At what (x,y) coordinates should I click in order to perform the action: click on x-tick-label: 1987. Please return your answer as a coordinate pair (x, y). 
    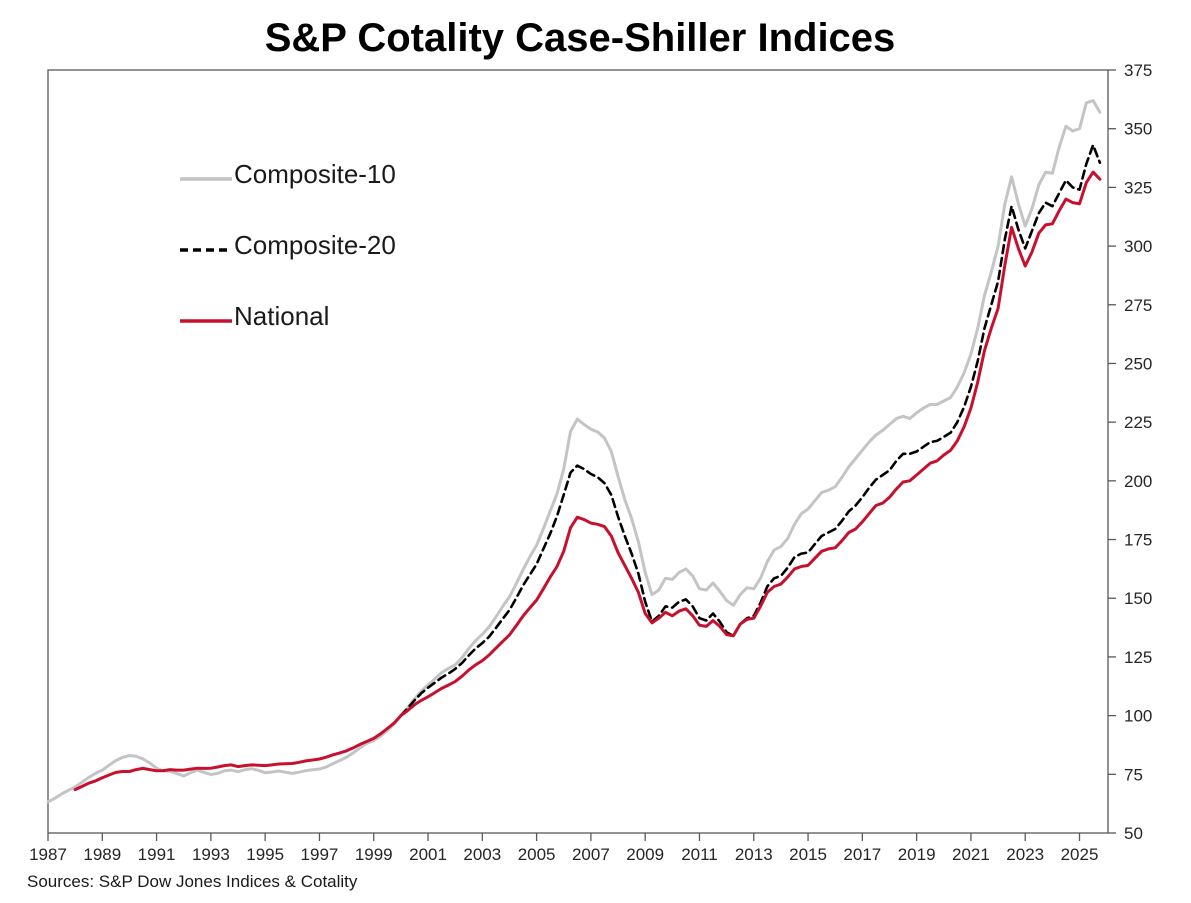
    Looking at the image, I should click on (48, 854).